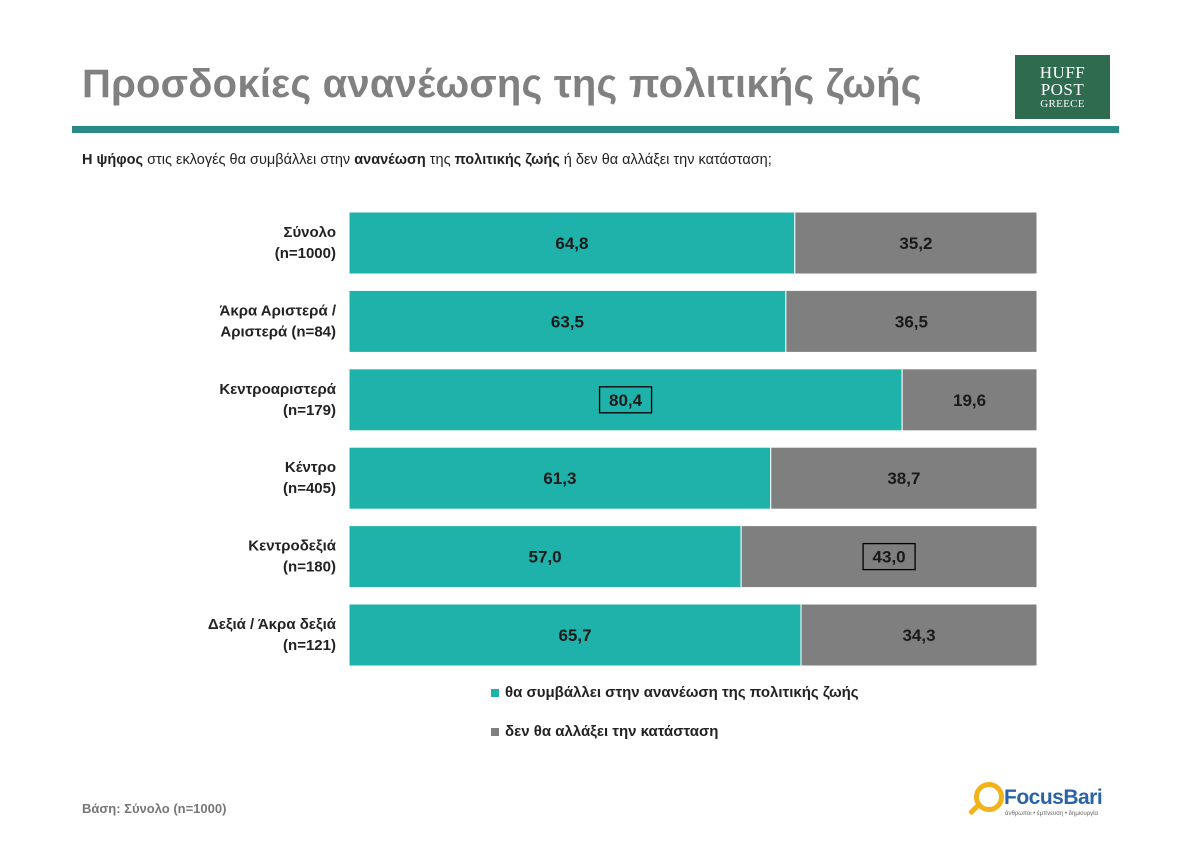  Describe the element at coordinates (309, 478) in the screenshot. I see `category-label: Κέντρο (n=405)` at that location.